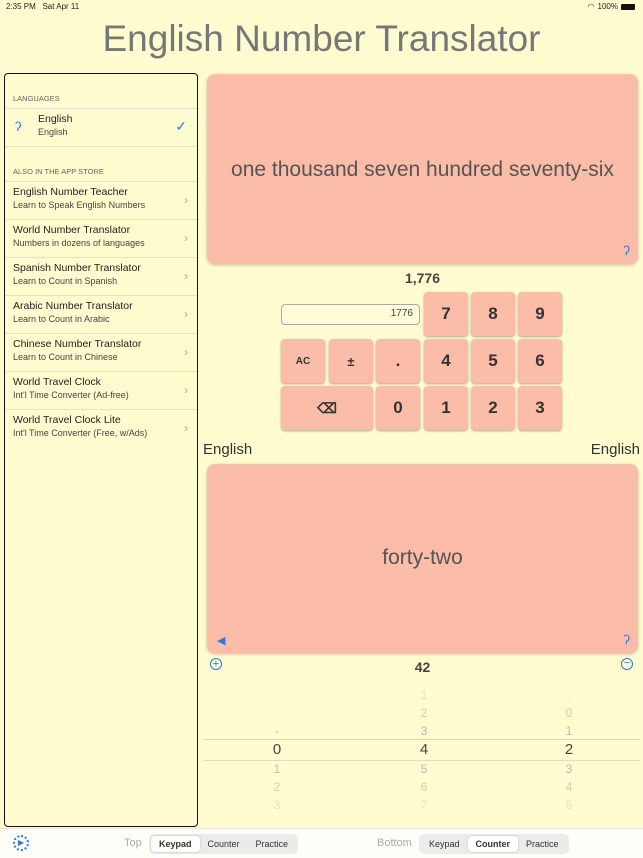 This screenshot has height=858, width=643. Describe the element at coordinates (72, 230) in the screenshot. I see `app-title: World Number Translator` at that location.